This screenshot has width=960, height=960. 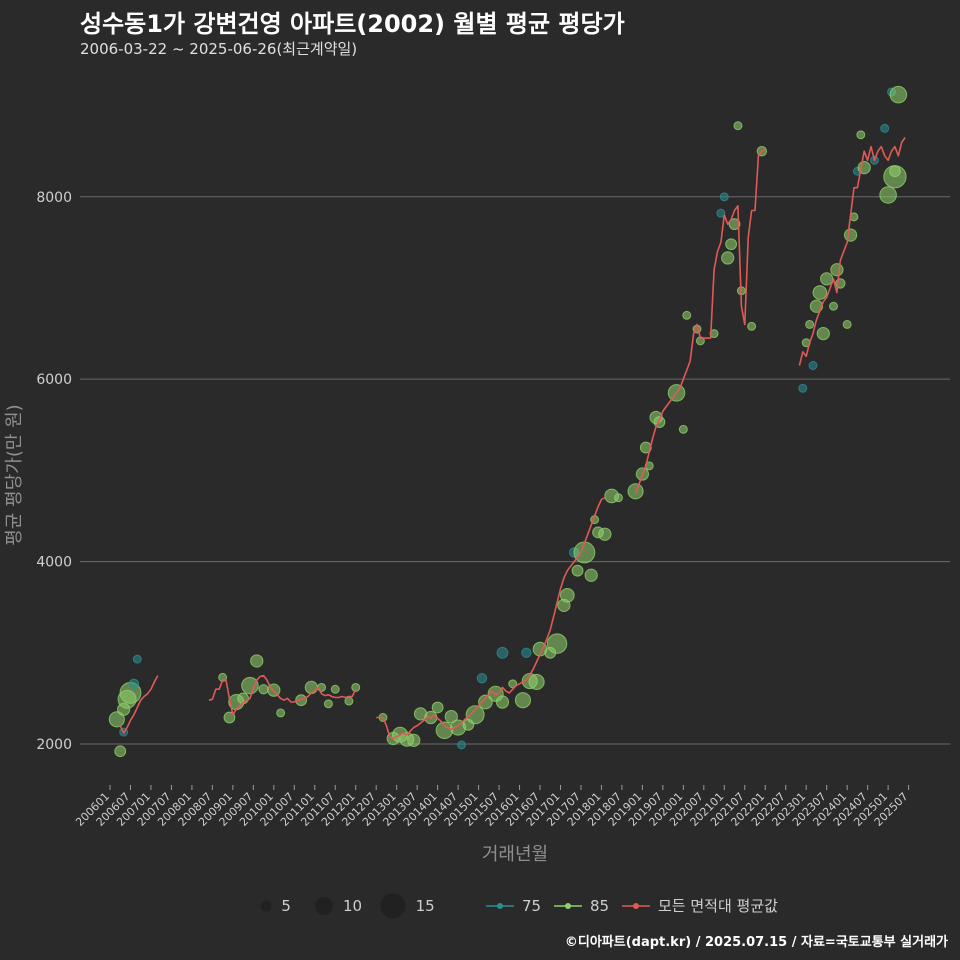 I want to click on legend-series-label: 75, so click(x=531, y=906).